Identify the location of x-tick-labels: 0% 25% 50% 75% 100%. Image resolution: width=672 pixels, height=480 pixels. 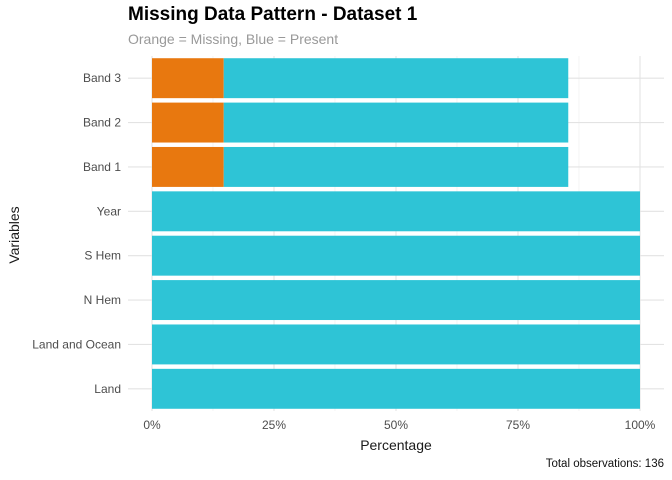
(399, 425).